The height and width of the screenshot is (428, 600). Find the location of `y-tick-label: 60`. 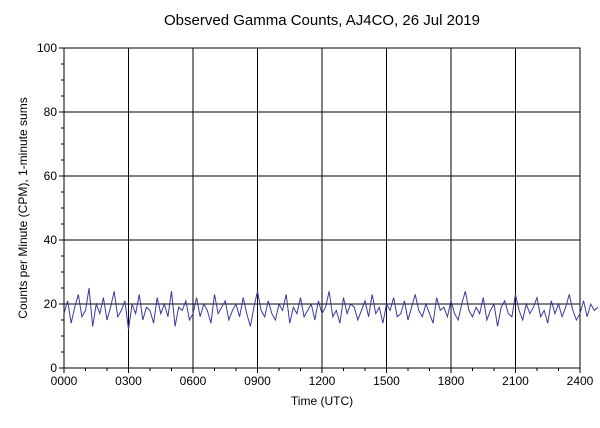

y-tick-label: 60 is located at coordinates (51, 176).